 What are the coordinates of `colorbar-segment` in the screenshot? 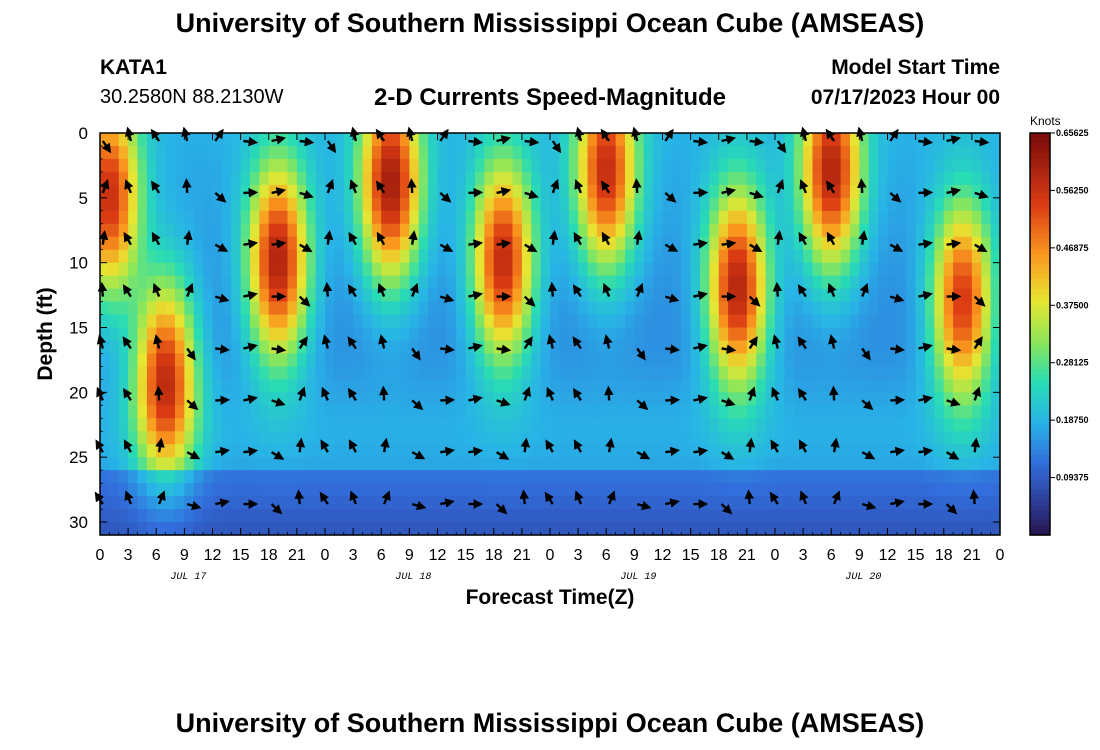 It's located at (1040, 482).